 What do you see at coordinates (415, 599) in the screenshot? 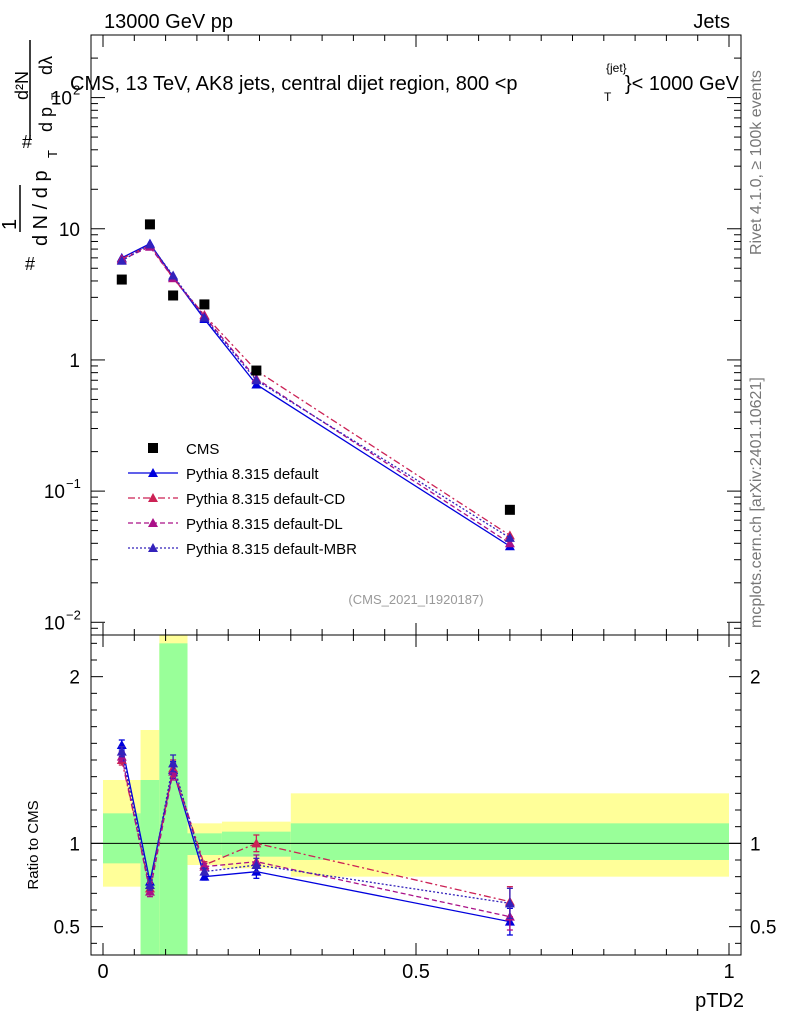
I see `analysis-label: (CMS_2021_I1920187)` at bounding box center [415, 599].